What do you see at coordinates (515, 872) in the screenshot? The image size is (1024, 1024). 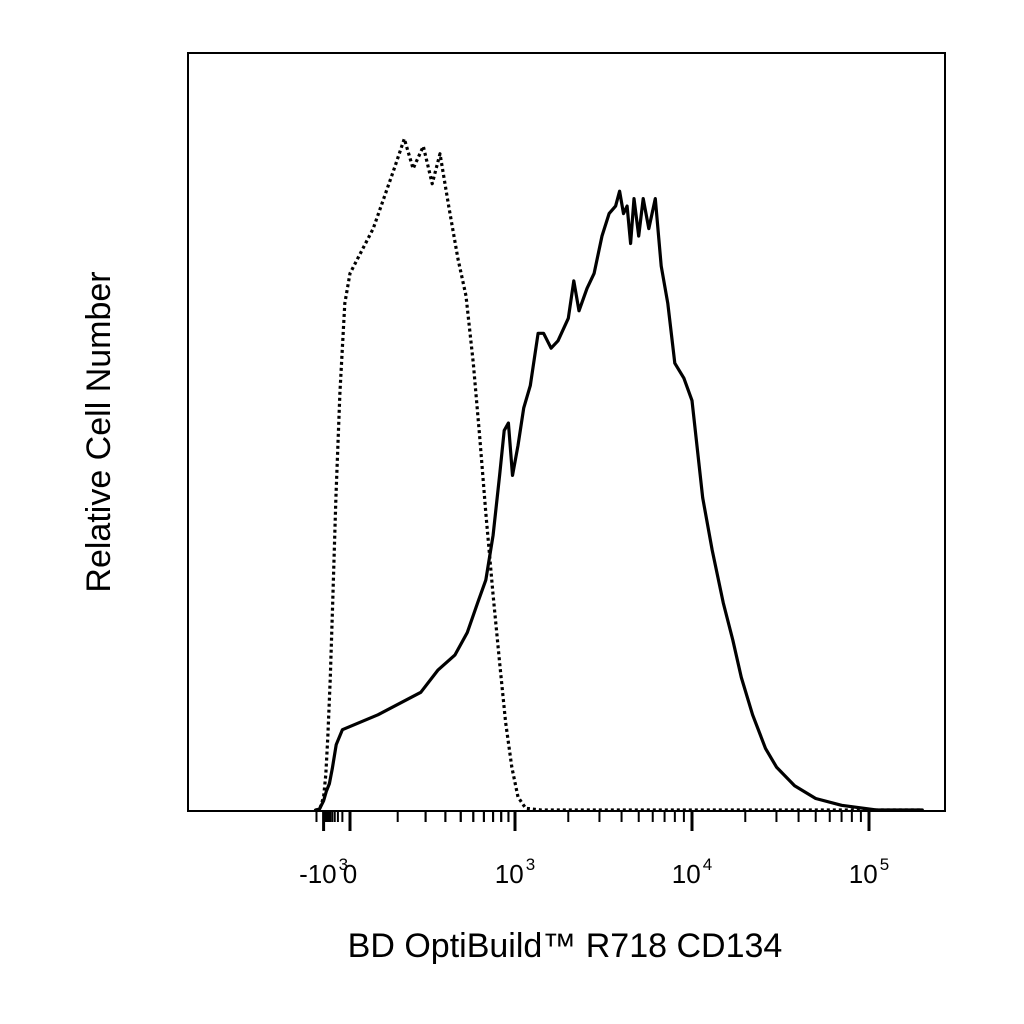 I see `x-tick-label: 10 3` at bounding box center [515, 872].